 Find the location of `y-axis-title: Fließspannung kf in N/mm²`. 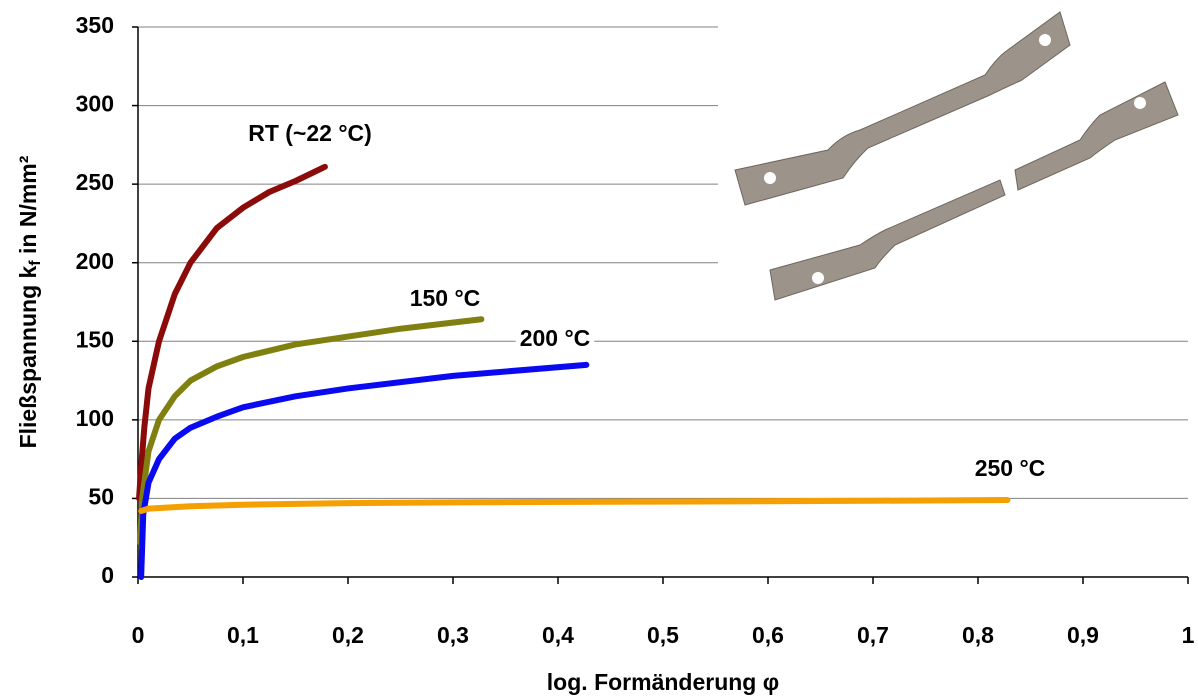

y-axis-title: Fließspannung kf in N/mm² is located at coordinates (29, 301).